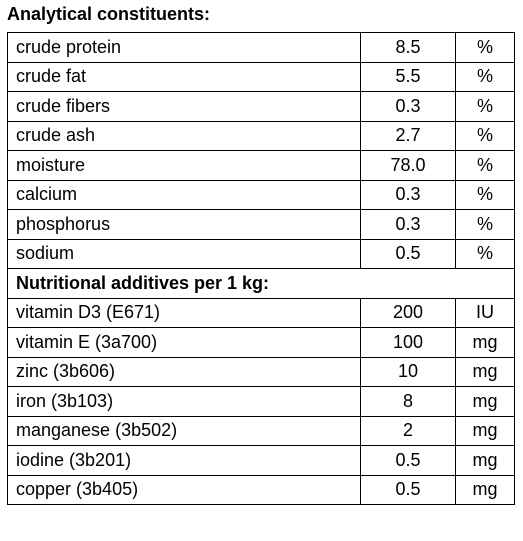  What do you see at coordinates (184, 460) in the screenshot?
I see `cell-name: iodine (3b201)` at bounding box center [184, 460].